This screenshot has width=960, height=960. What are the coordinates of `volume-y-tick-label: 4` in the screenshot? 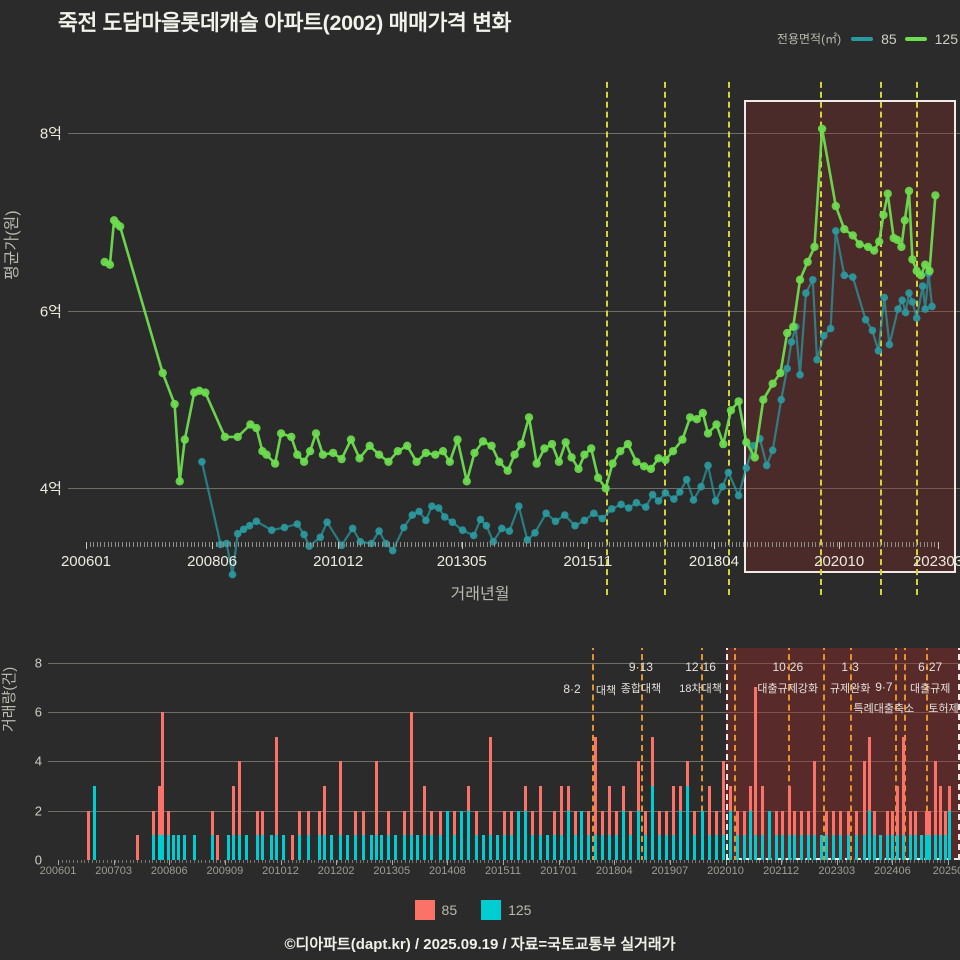 It's located at (38, 761).